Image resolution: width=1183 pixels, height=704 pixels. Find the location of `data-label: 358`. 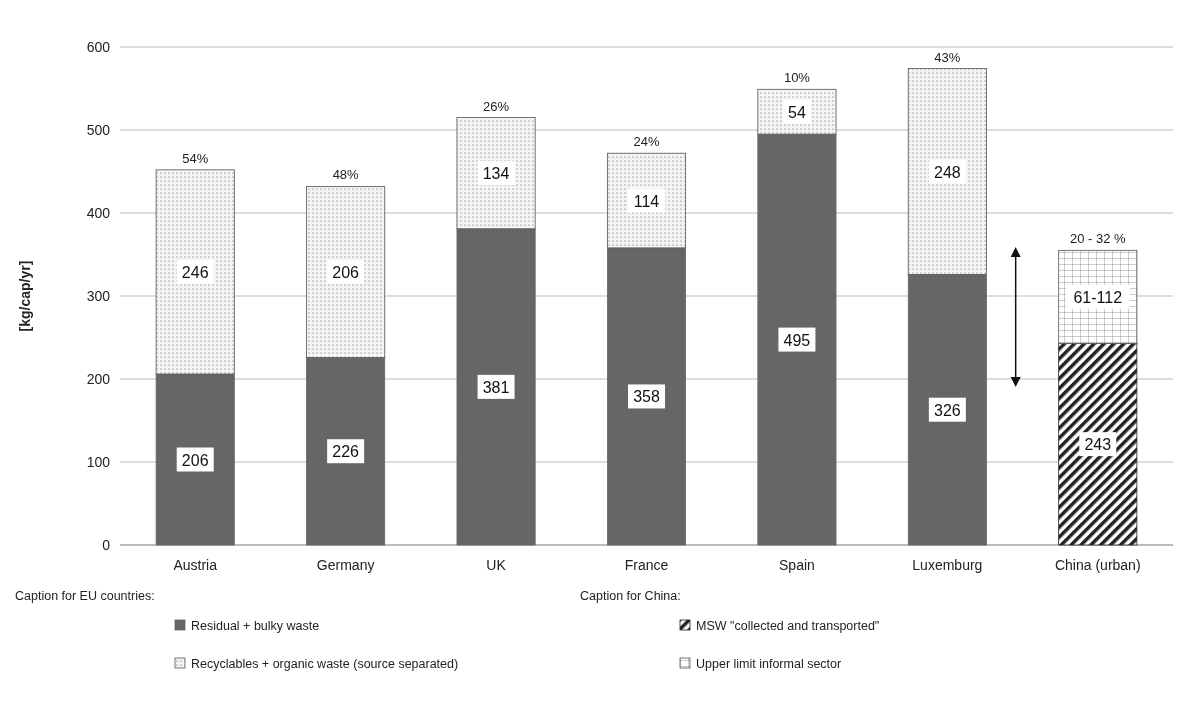

data-label: 358 is located at coordinates (646, 397).